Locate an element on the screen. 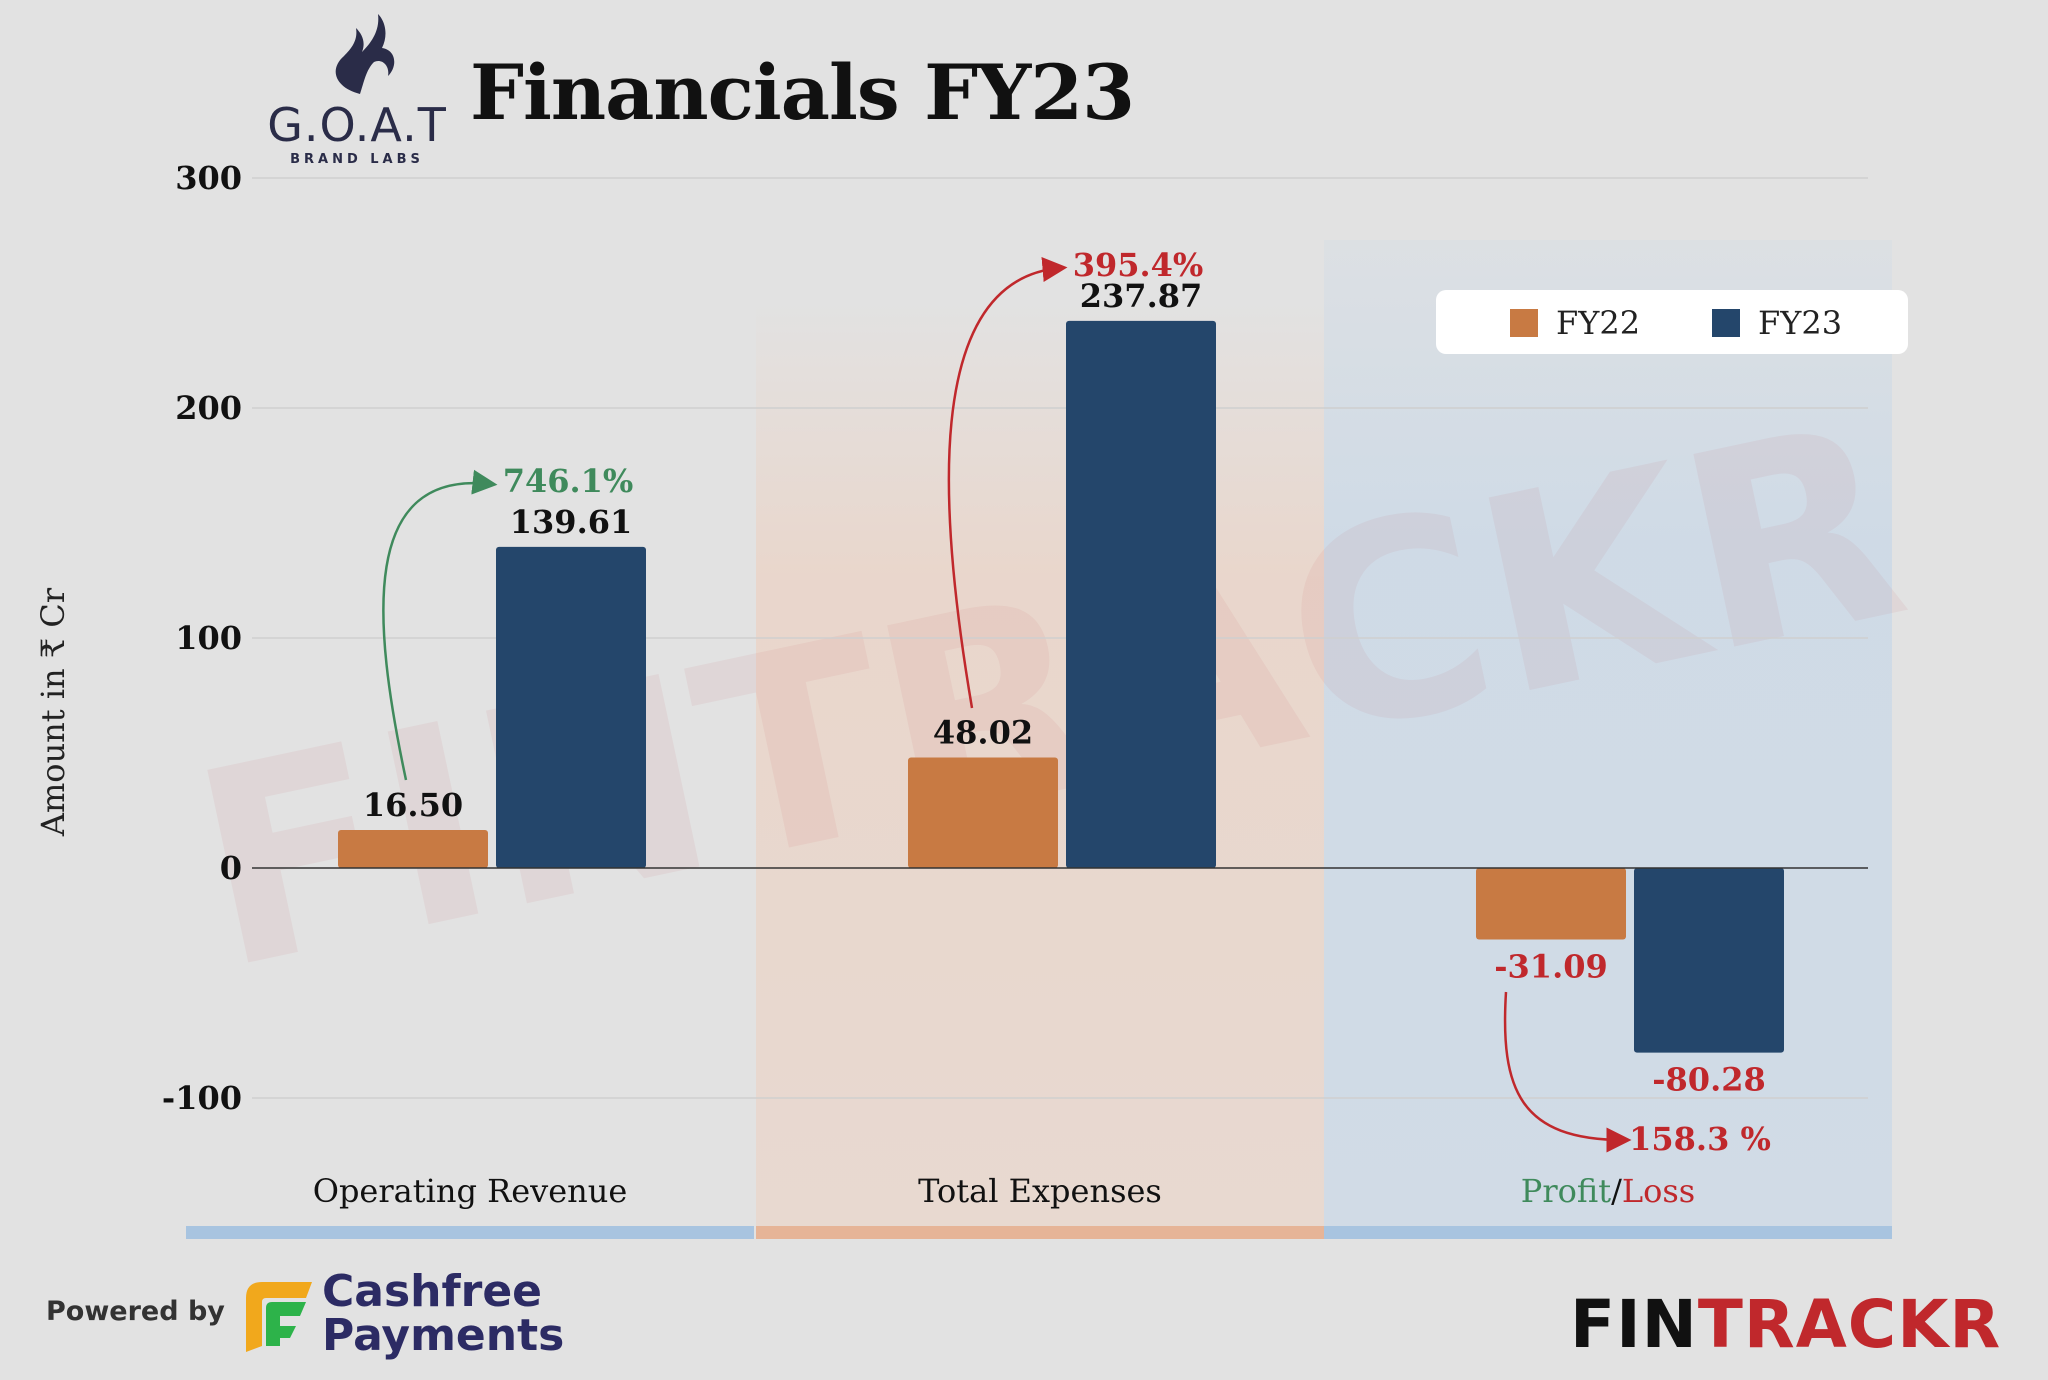 This screenshot has width=2048, height=1380. legend-swatch-fy22 is located at coordinates (1524, 323).